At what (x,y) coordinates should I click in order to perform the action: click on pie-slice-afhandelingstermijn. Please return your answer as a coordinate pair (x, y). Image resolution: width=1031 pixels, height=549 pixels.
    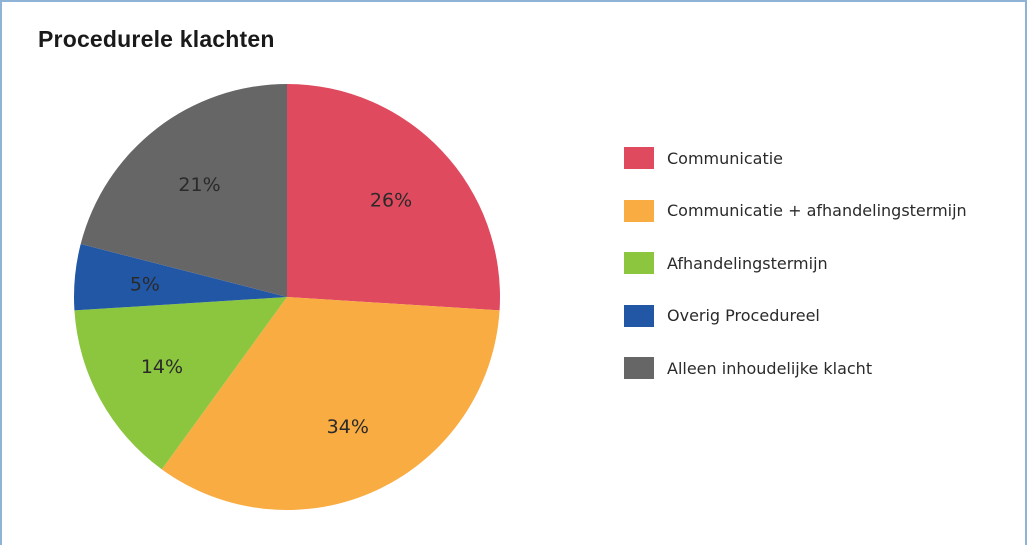
    Looking at the image, I should click on (180, 383).